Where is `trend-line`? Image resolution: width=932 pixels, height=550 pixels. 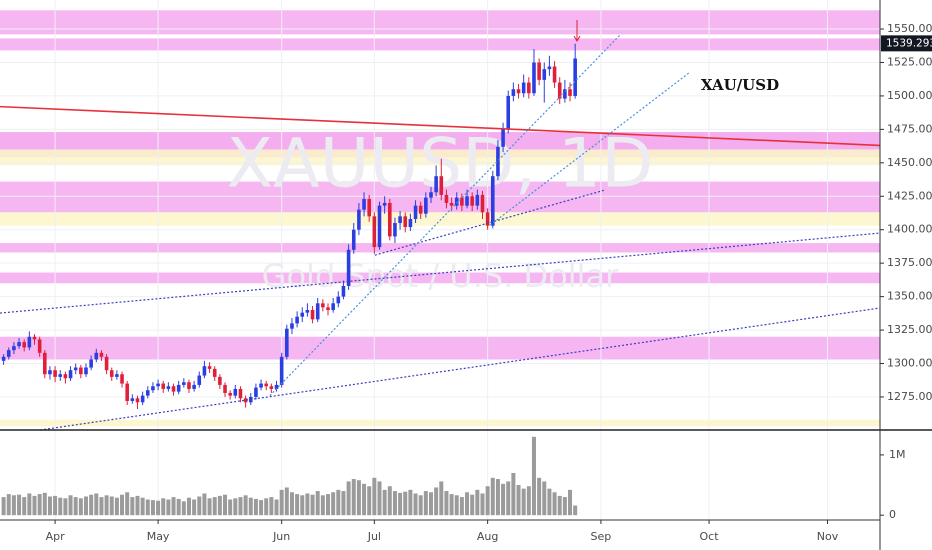
trend-line is located at coordinates (440, 126).